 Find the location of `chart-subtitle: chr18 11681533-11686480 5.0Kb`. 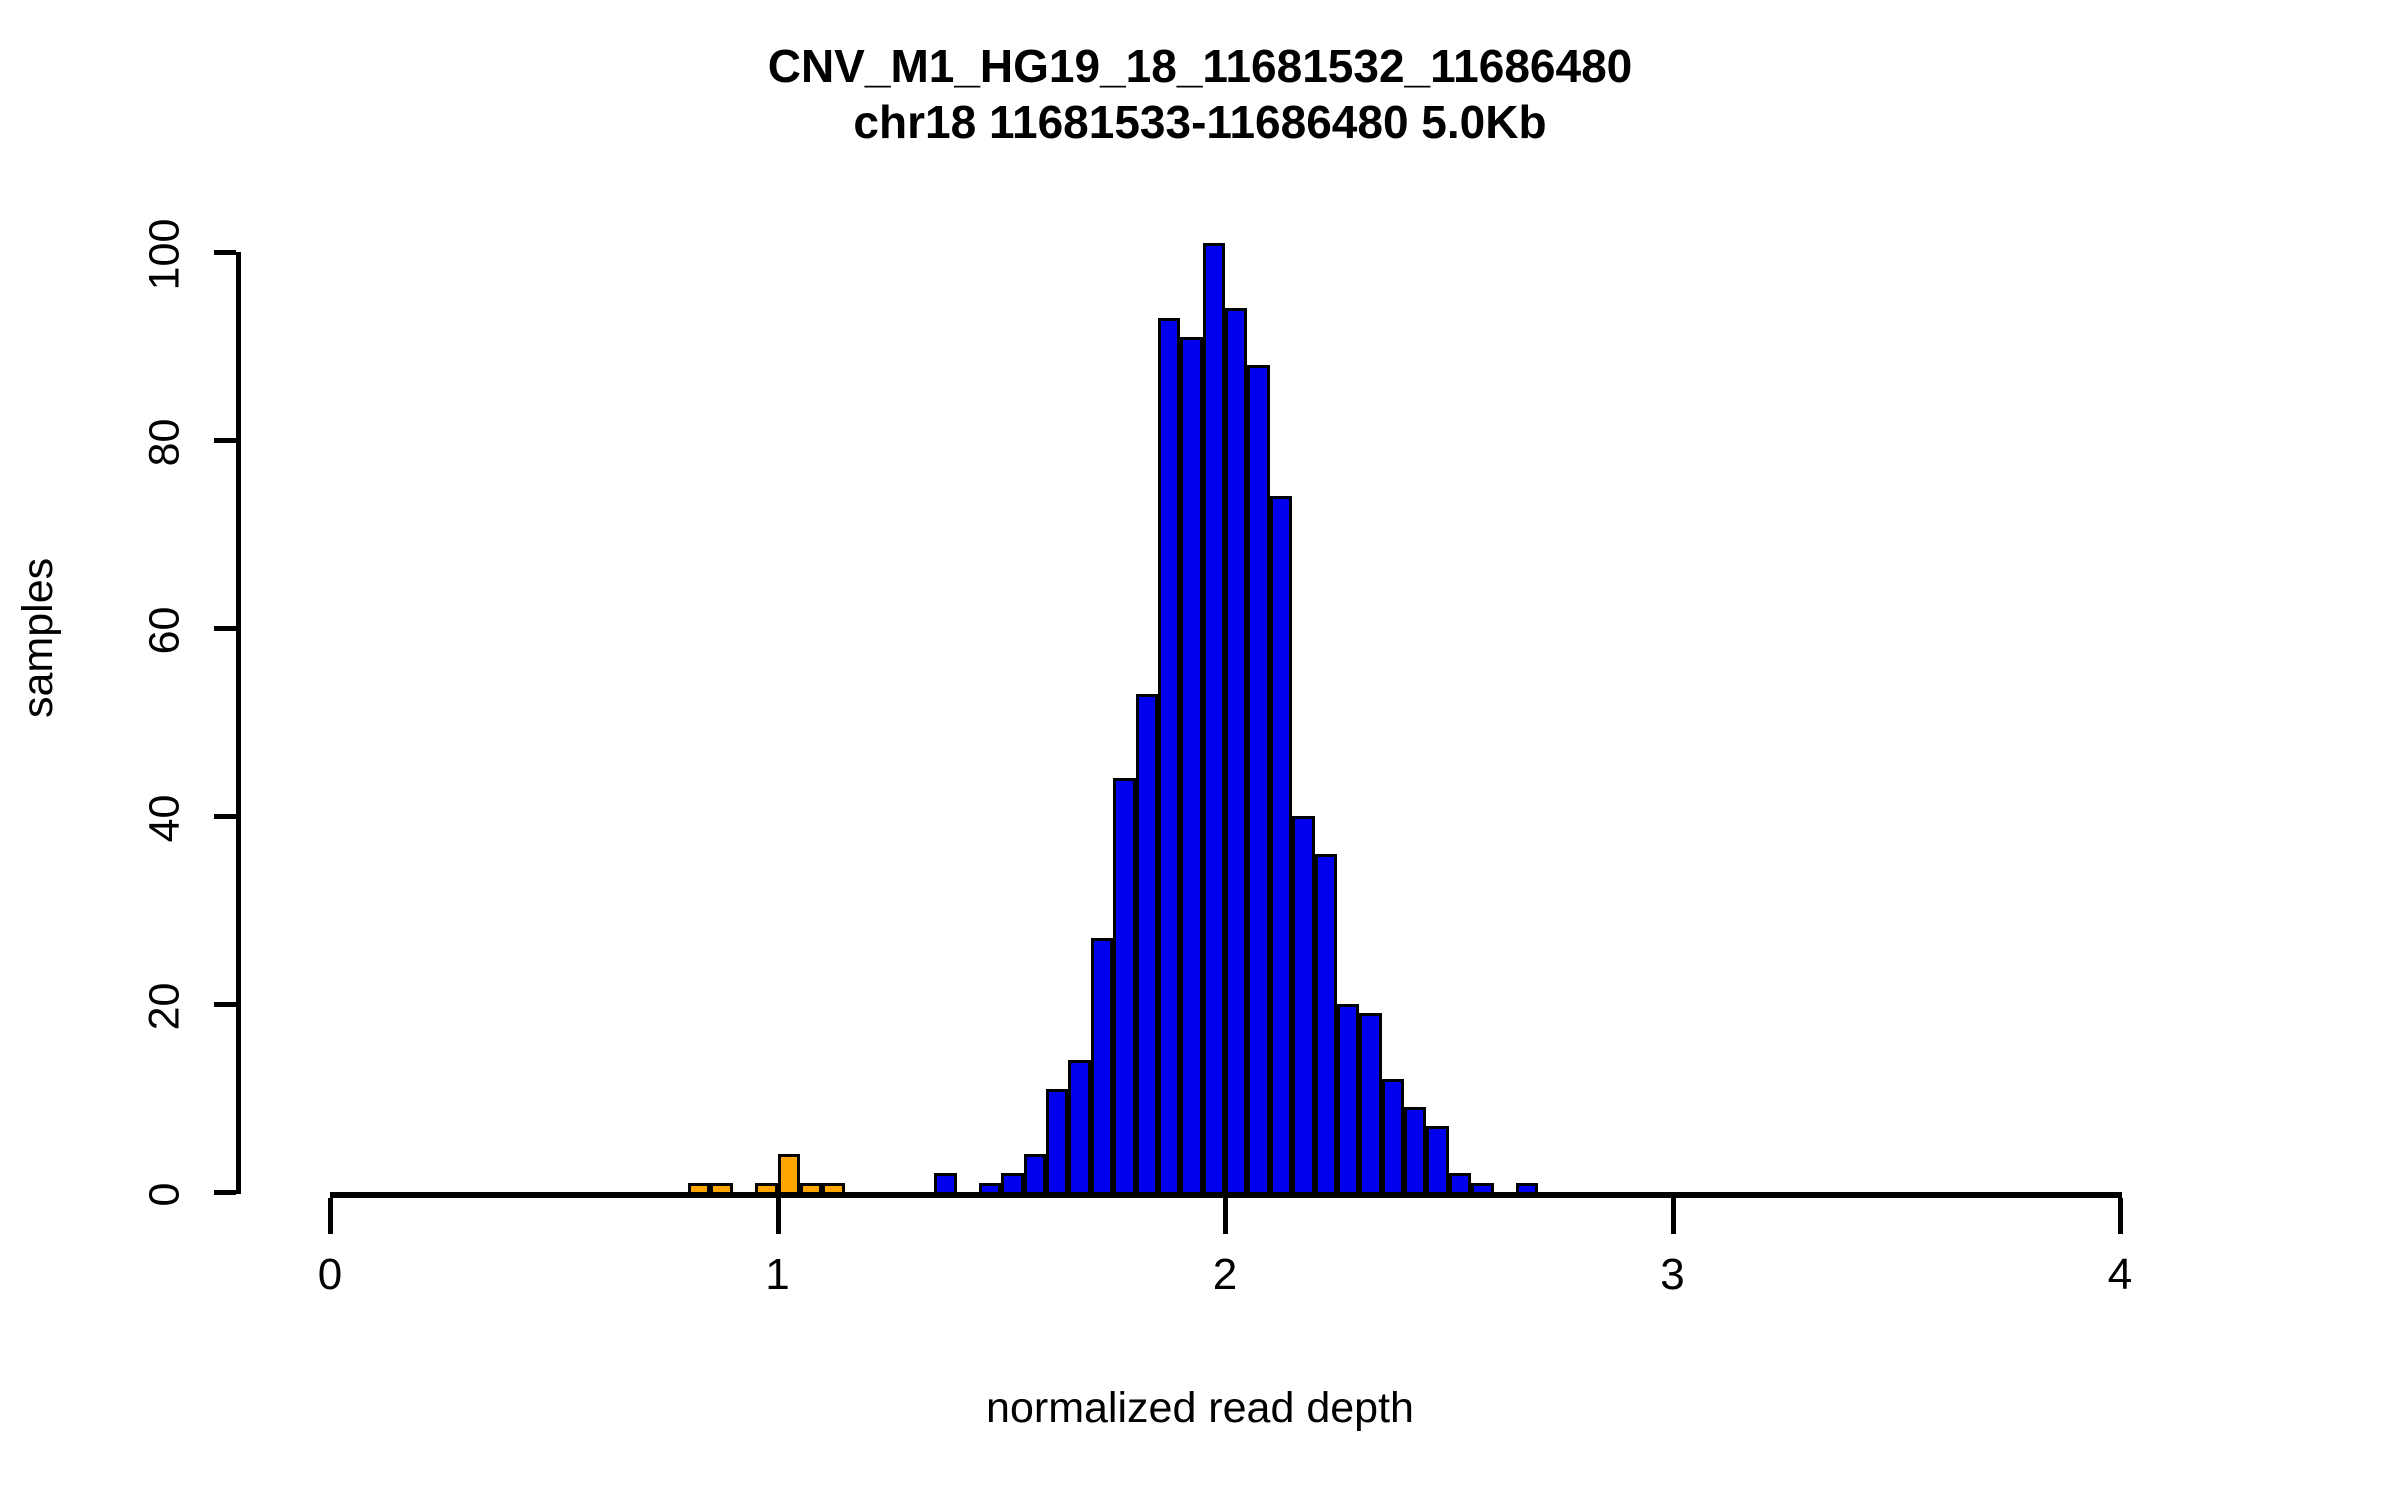

chart-subtitle: chr18 11681533-11686480 5.0Kb is located at coordinates (1200, 122).